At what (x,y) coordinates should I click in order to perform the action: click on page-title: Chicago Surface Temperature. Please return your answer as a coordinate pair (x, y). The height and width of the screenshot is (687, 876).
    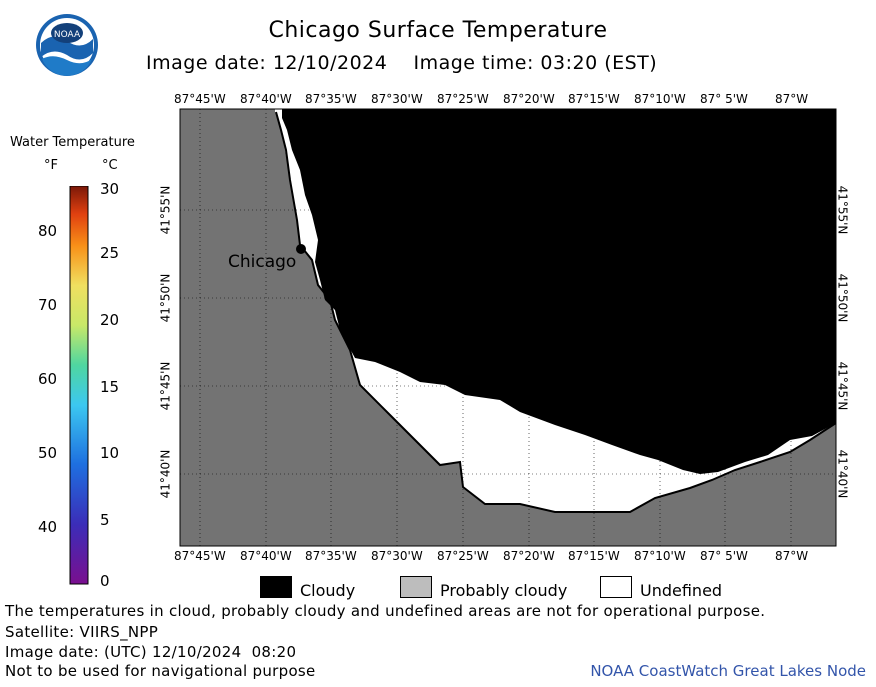
    Looking at the image, I should click on (438, 30).